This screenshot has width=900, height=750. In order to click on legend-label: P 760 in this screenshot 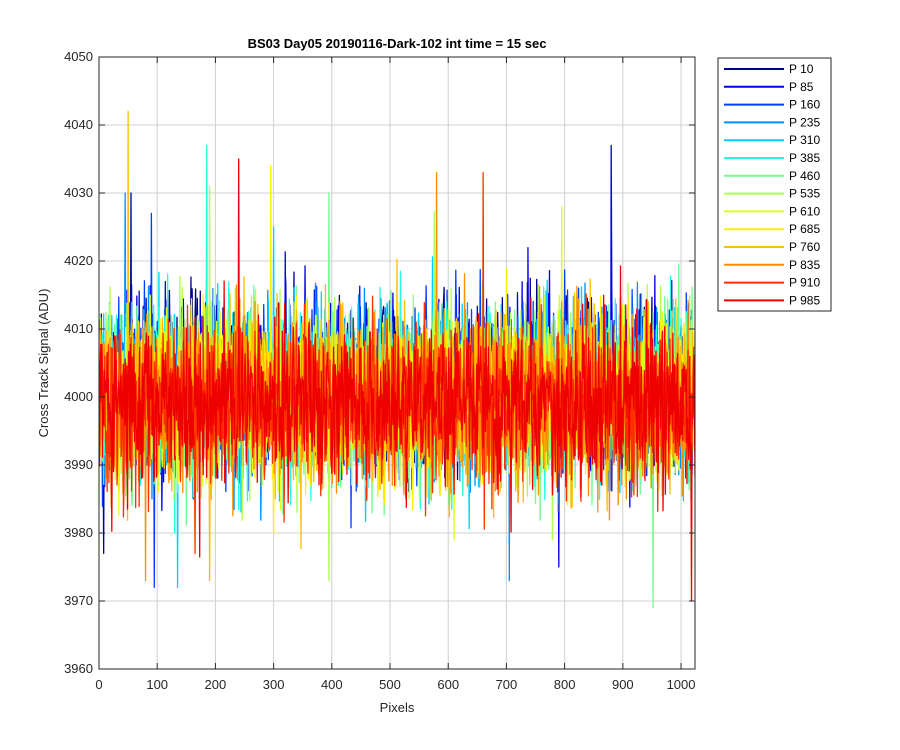, I will do `click(804, 247)`.